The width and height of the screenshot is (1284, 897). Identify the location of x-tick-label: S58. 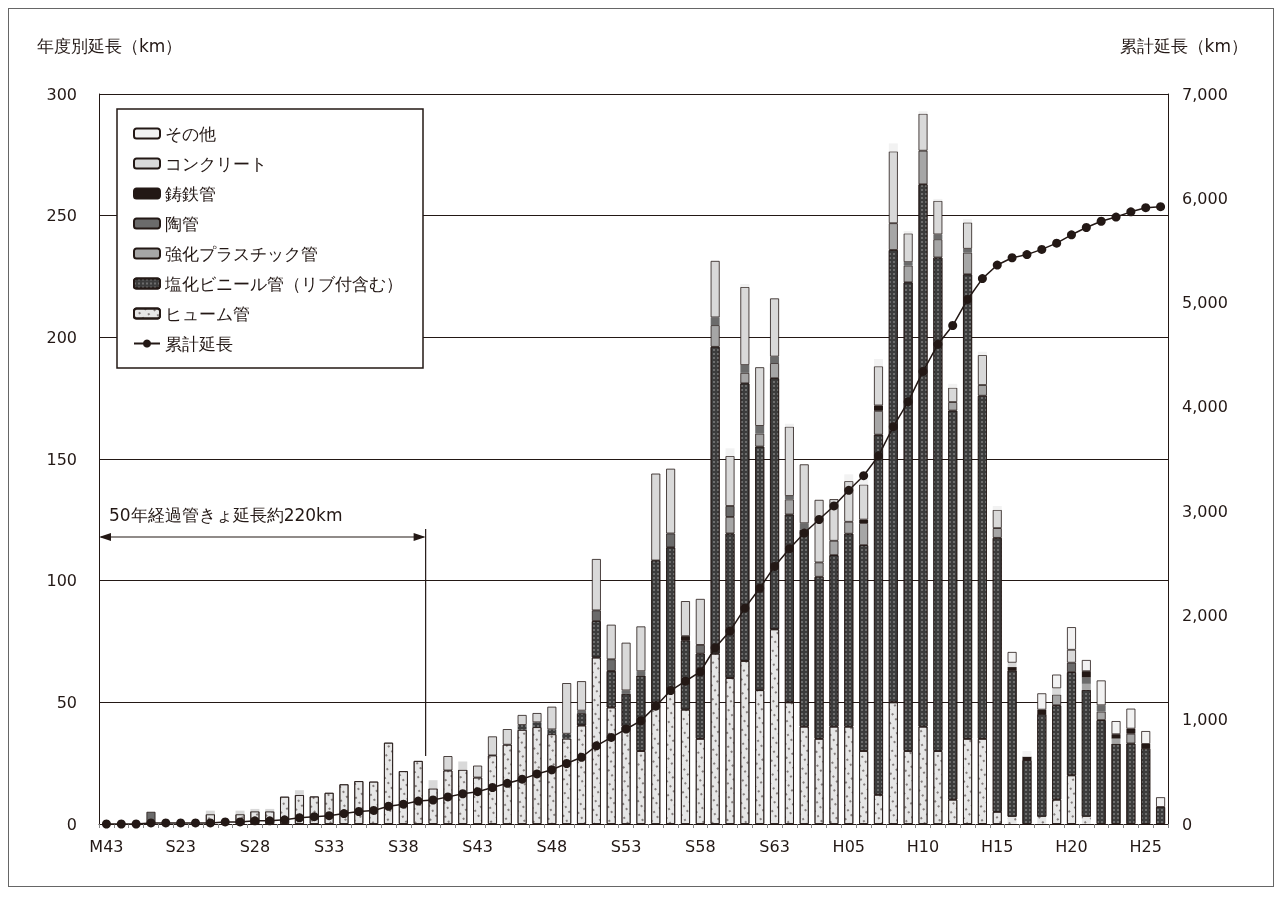
(700, 846).